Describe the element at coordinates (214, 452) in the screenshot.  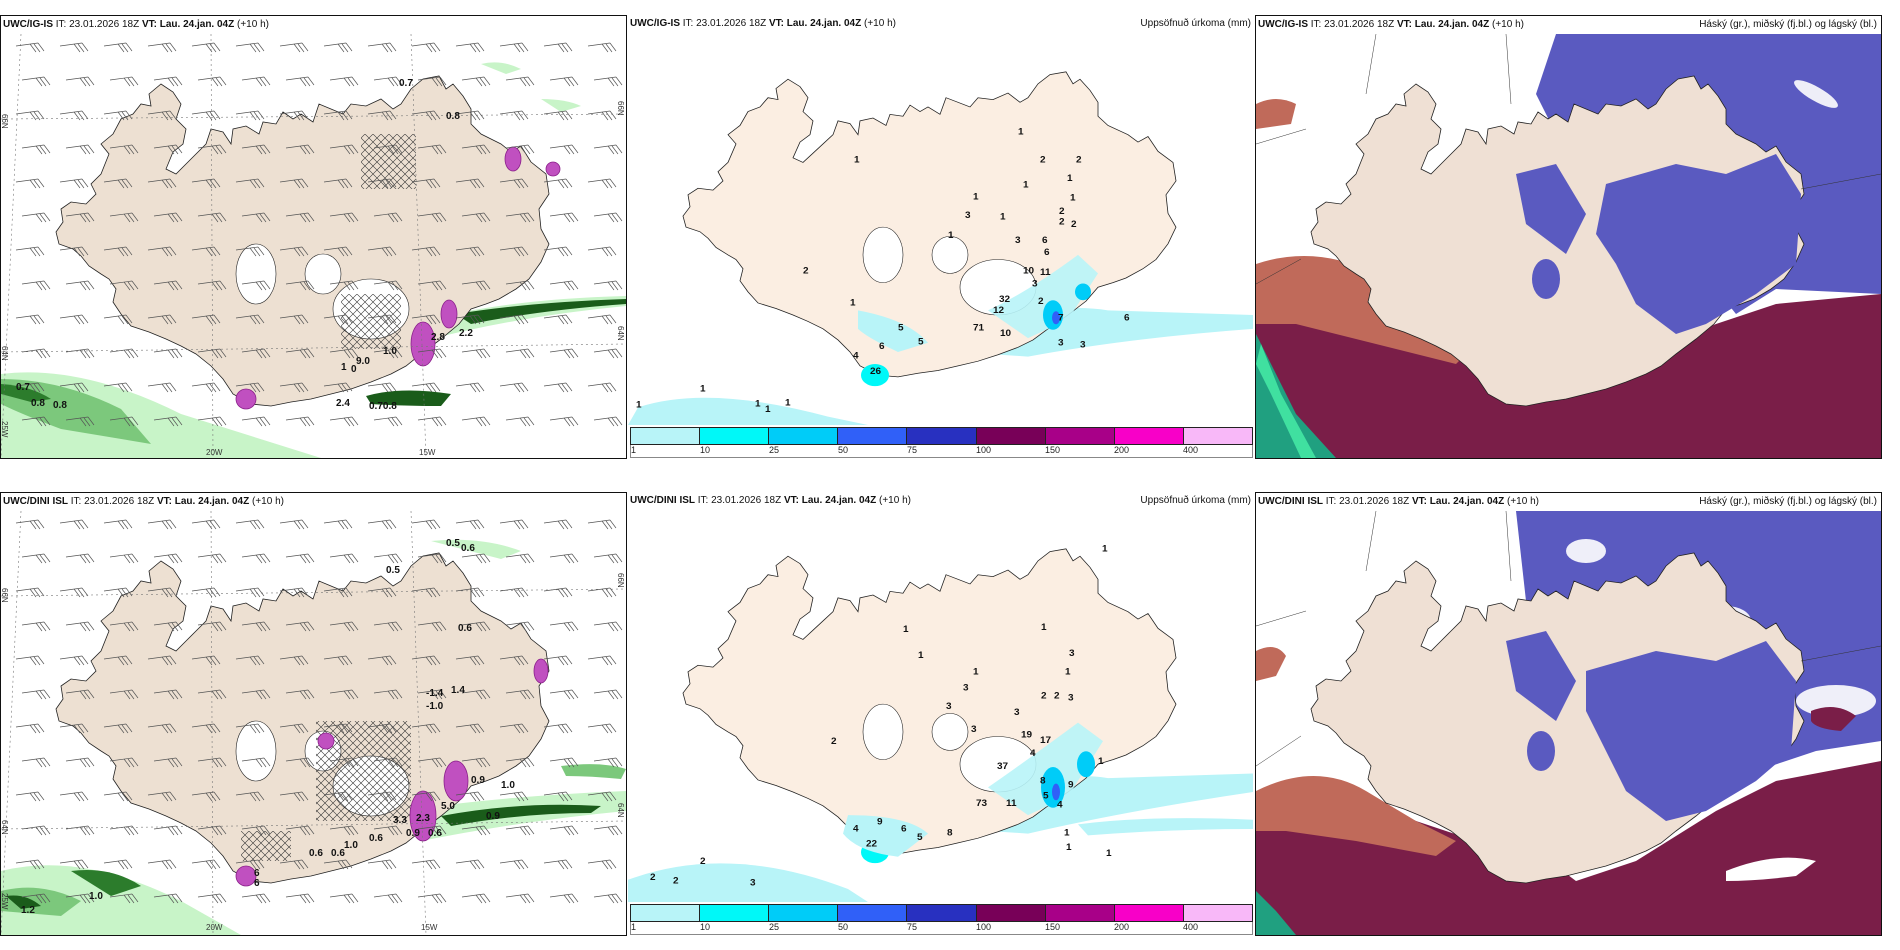
I see `lon-label: 20W` at that location.